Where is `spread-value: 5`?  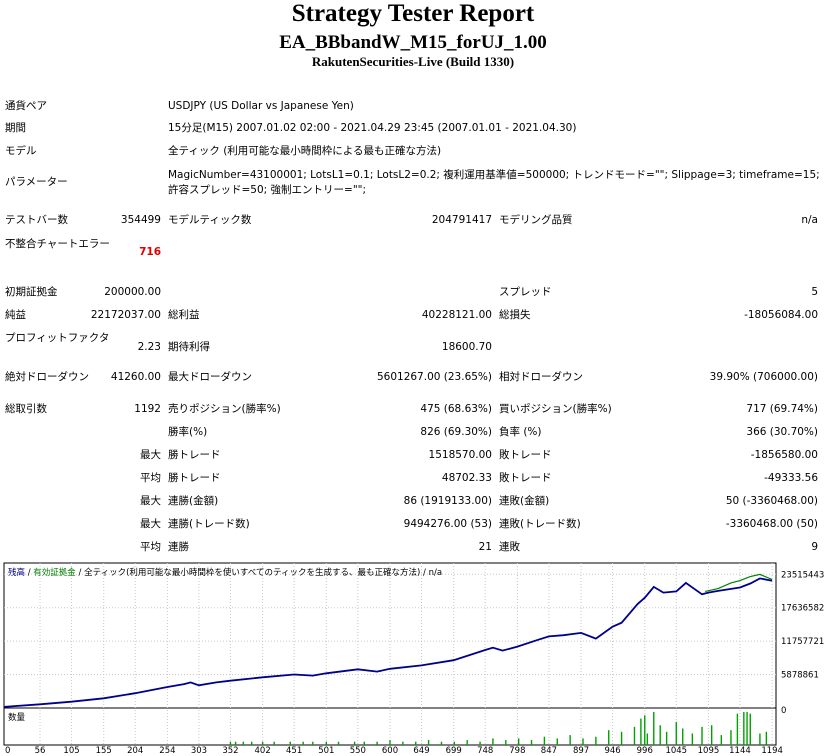
spread-value: 5 is located at coordinates (814, 292).